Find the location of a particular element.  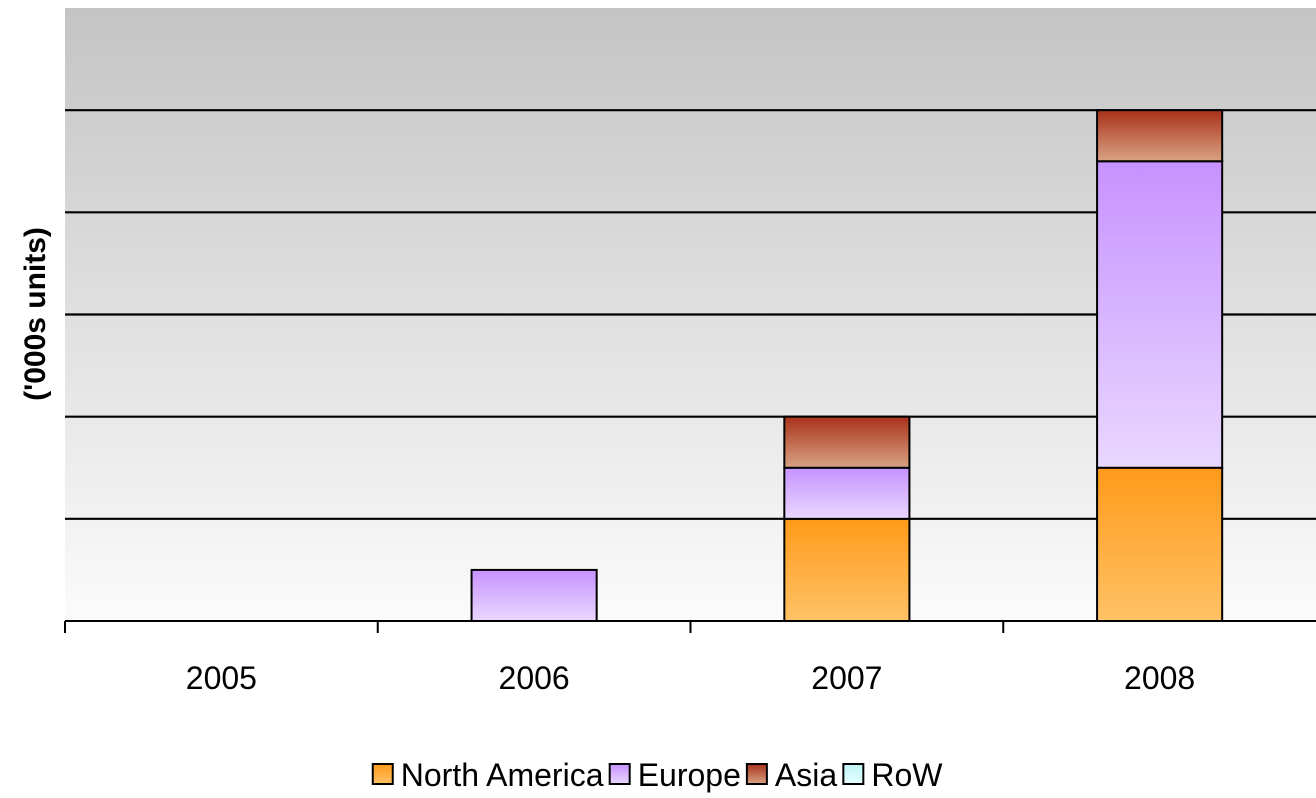

x-tick-label: 2008 is located at coordinates (1159, 678).